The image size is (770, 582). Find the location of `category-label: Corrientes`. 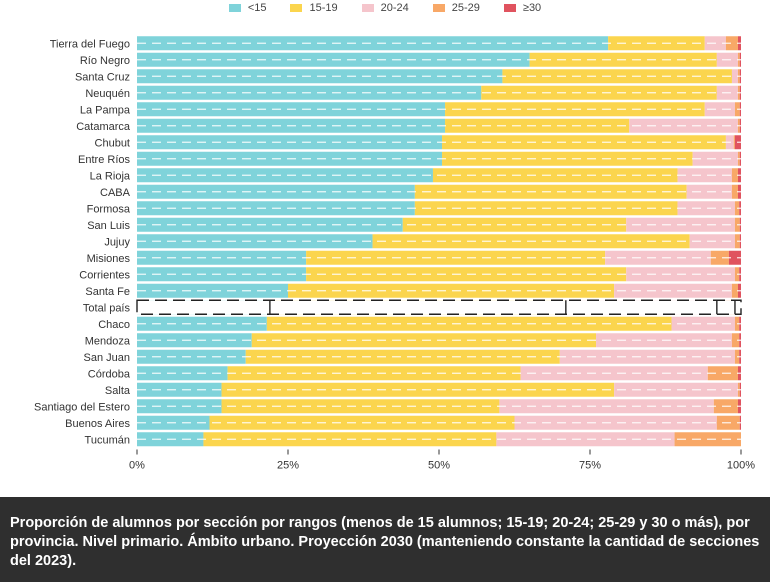

category-label: Corrientes is located at coordinates (104, 275).